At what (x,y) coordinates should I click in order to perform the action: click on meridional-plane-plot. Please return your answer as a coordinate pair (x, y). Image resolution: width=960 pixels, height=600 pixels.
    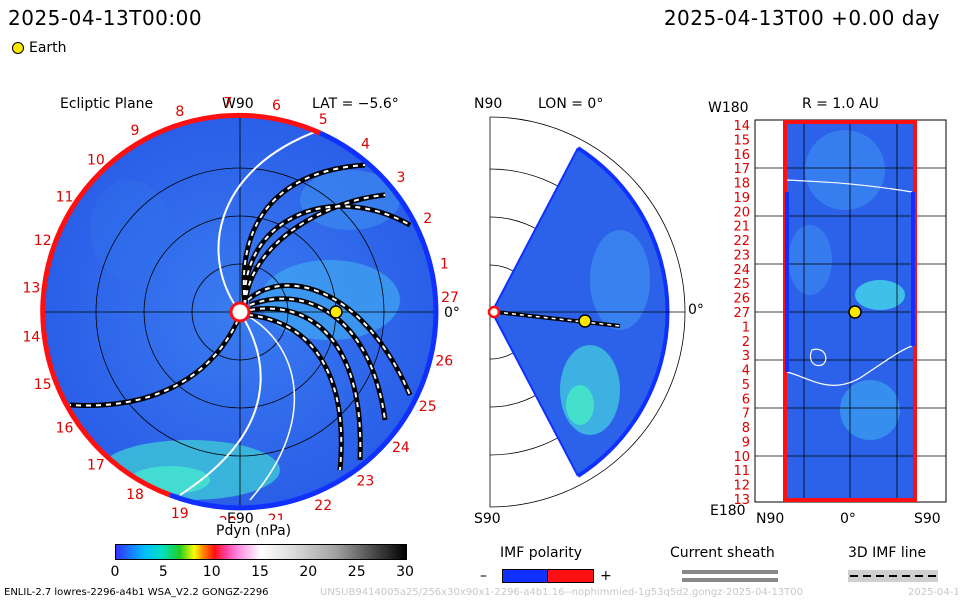
    Looking at the image, I should click on (586, 312).